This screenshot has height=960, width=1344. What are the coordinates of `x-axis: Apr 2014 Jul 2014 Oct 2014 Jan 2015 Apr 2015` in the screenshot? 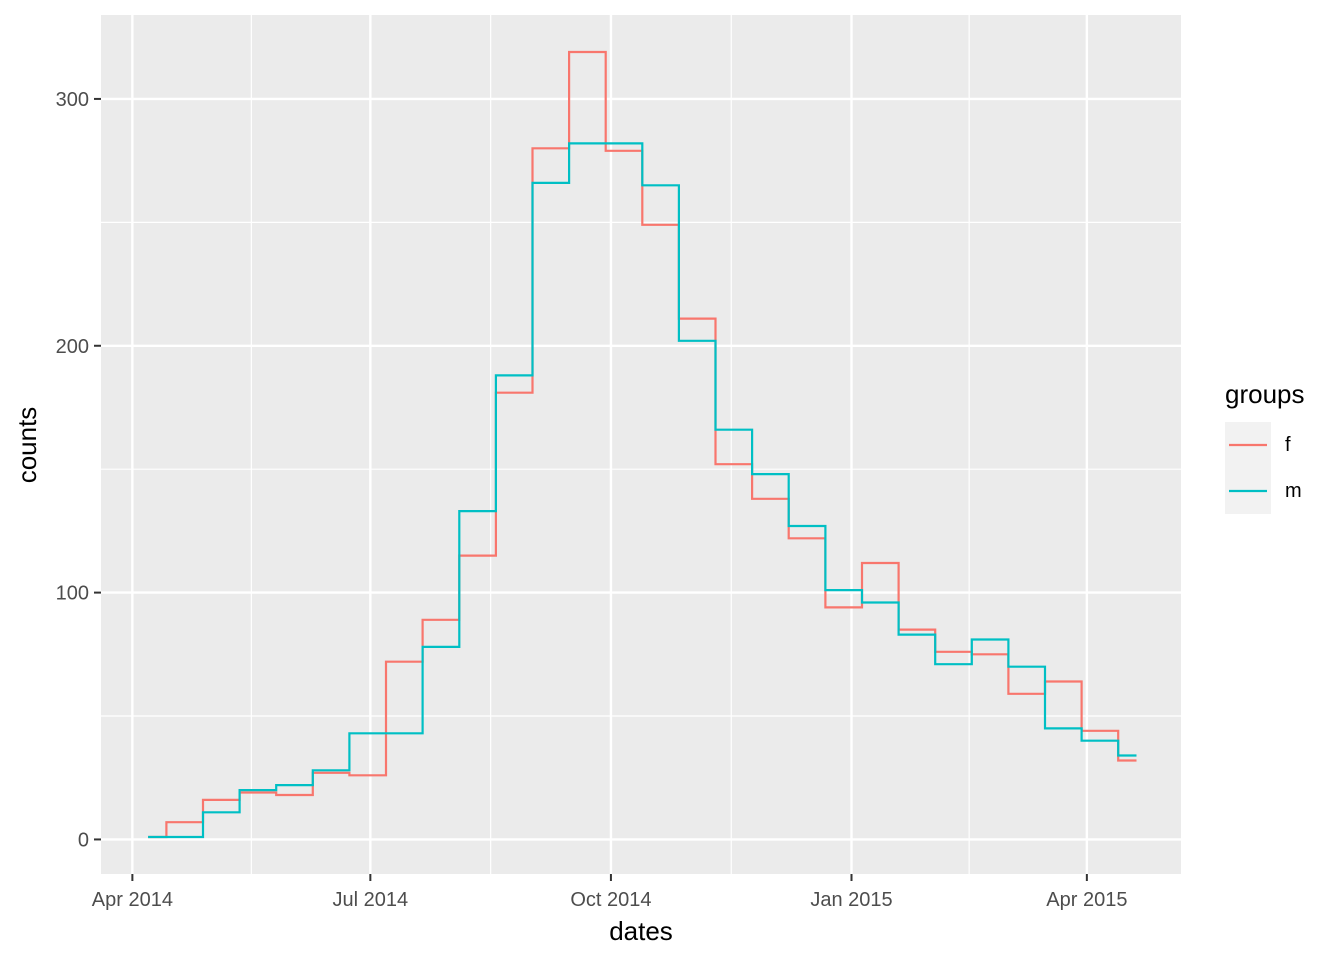 It's located at (609, 892).